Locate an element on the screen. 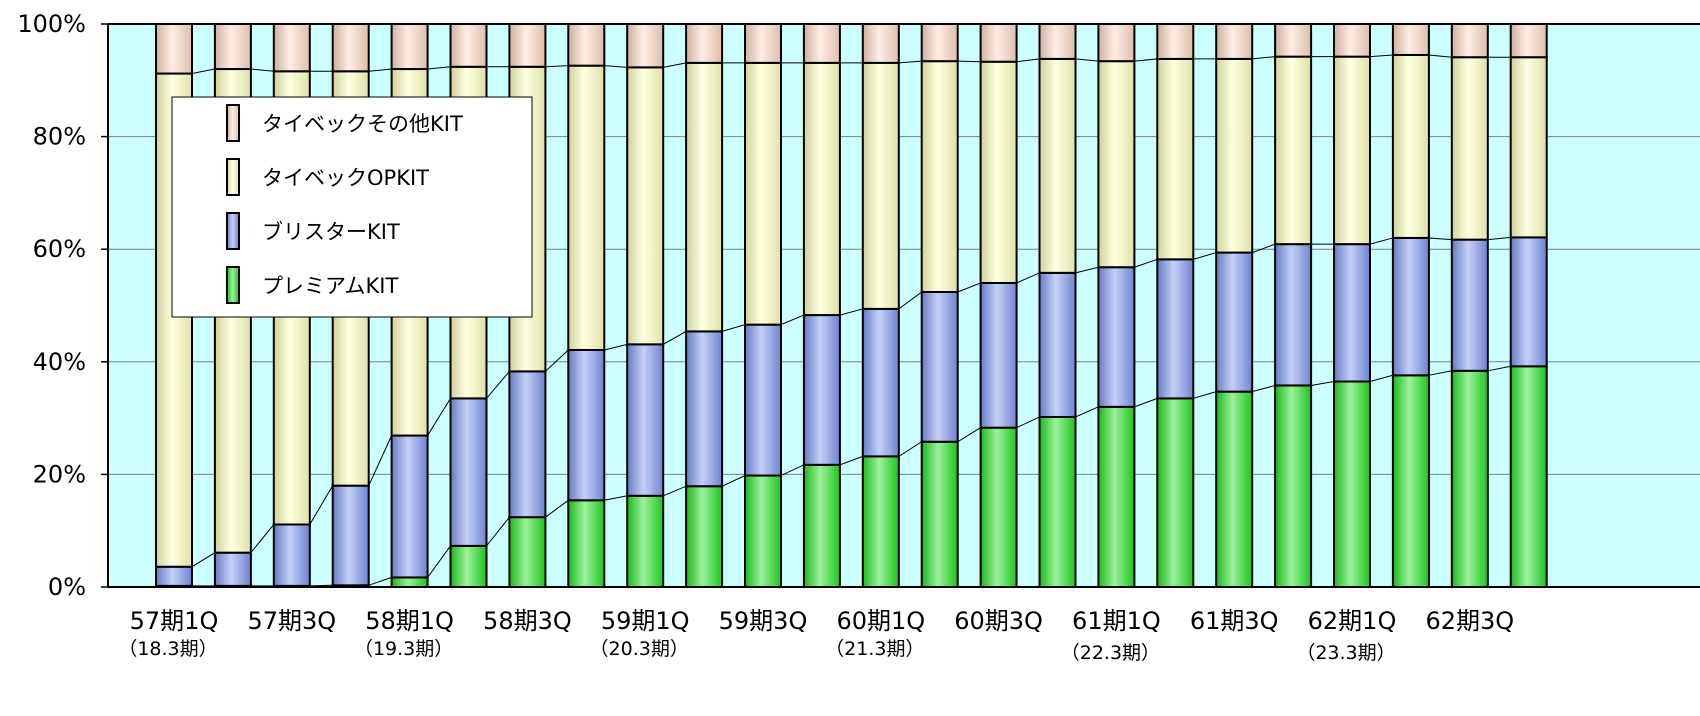 The image size is (1700, 716). x-tick-sublabel: （22.3期） is located at coordinates (1110, 653).